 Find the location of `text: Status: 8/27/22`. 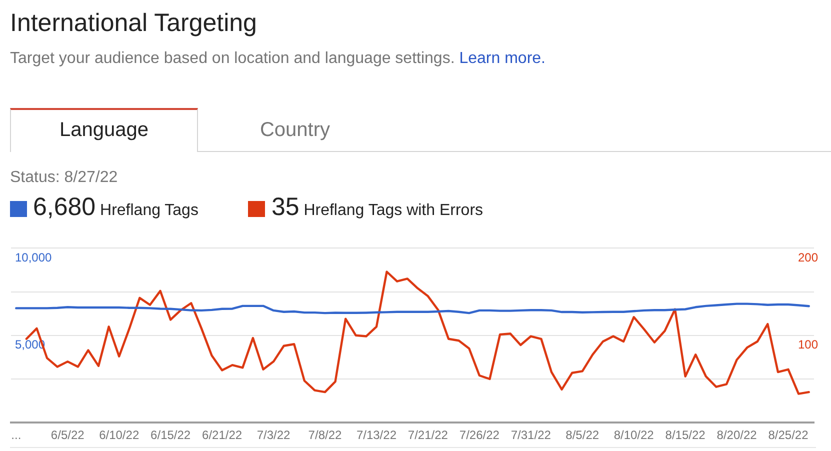

text: Status: 8/27/22 is located at coordinates (64, 178).